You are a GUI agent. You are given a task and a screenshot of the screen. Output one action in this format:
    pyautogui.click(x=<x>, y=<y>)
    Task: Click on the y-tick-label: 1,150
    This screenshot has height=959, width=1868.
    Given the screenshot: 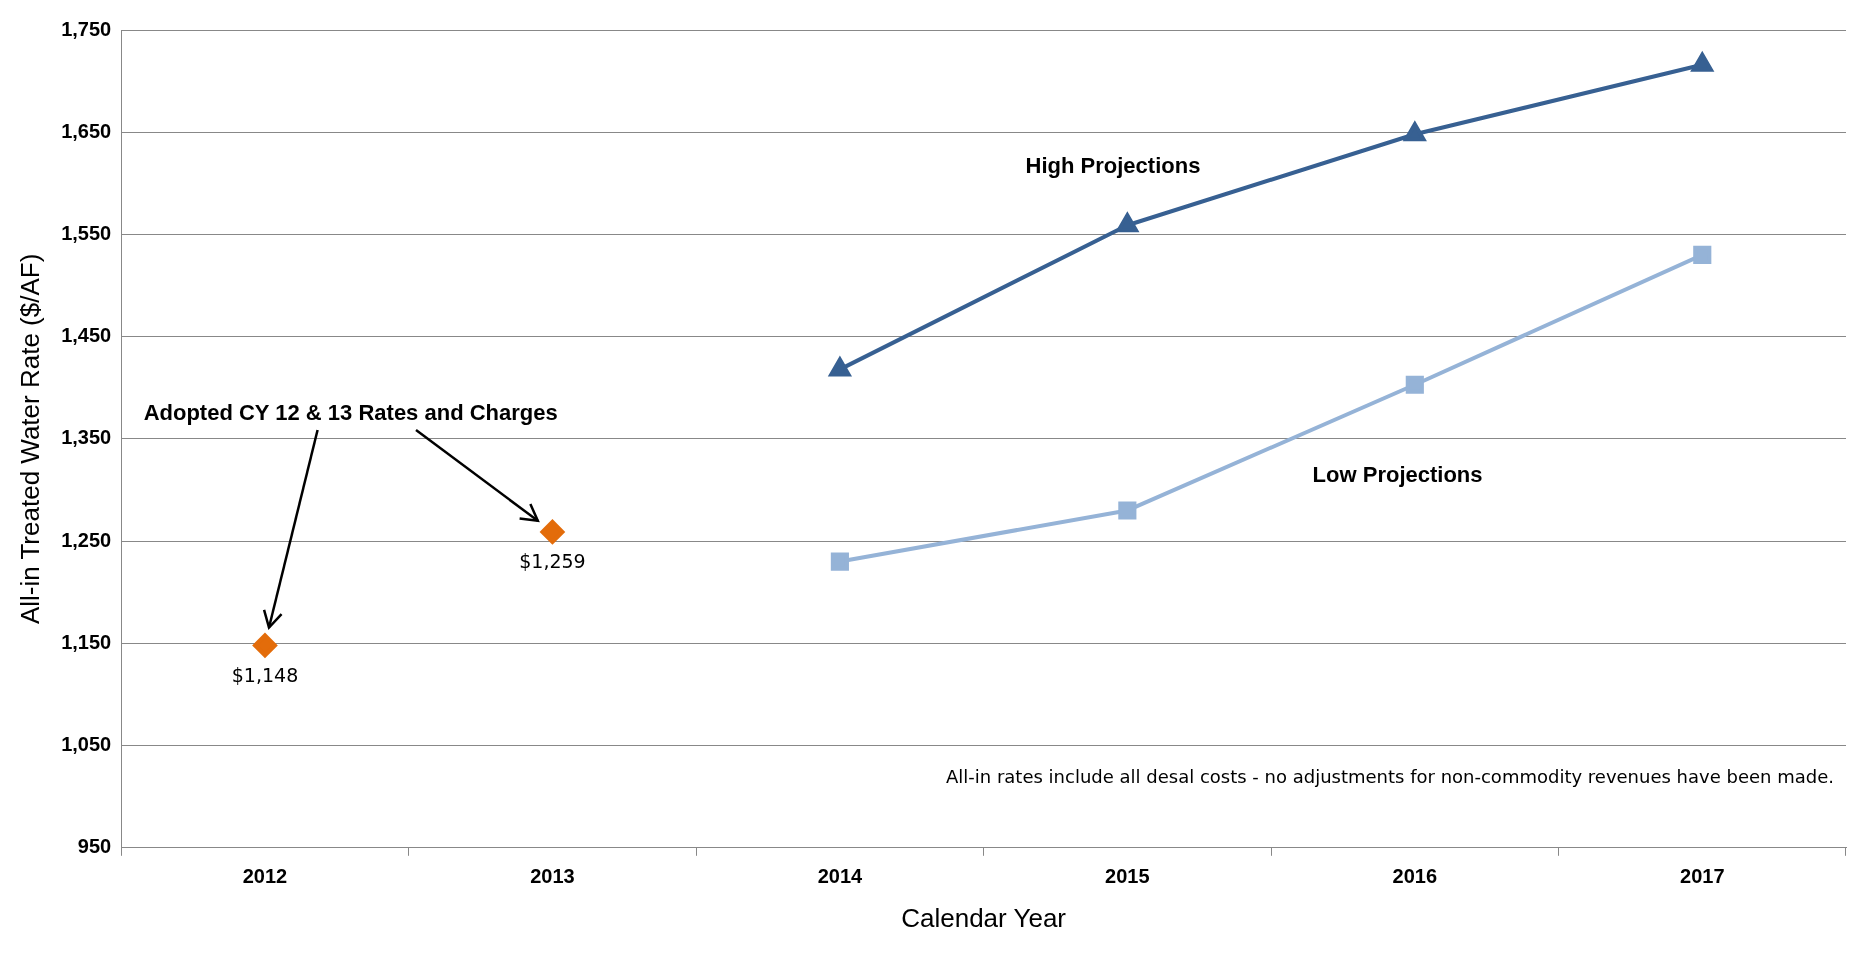 What is the action you would take?
    pyautogui.click(x=86, y=641)
    